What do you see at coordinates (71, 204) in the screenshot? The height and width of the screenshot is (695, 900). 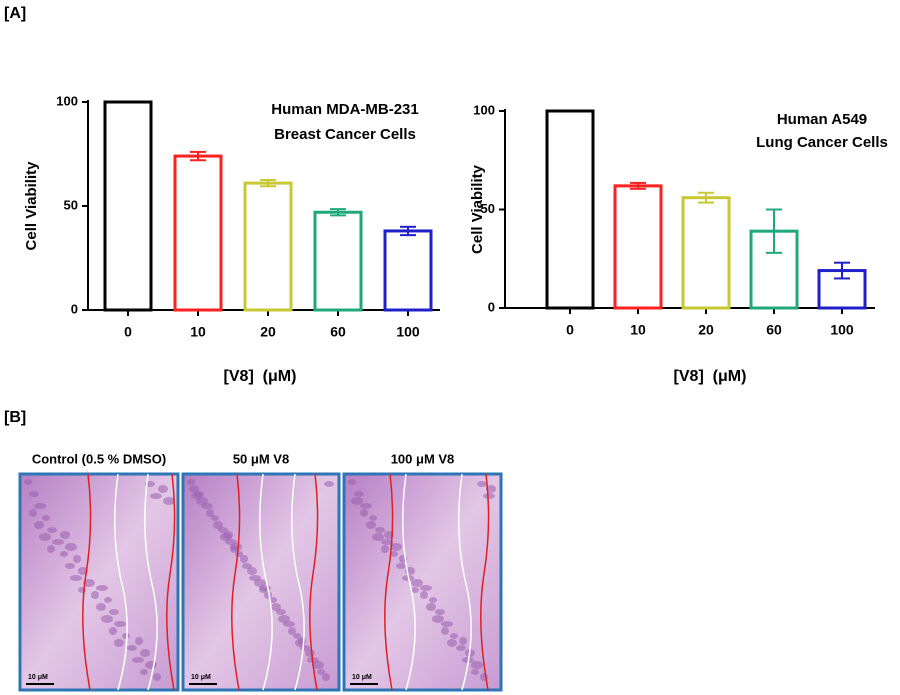 I see `y-tick-label: 50` at bounding box center [71, 204].